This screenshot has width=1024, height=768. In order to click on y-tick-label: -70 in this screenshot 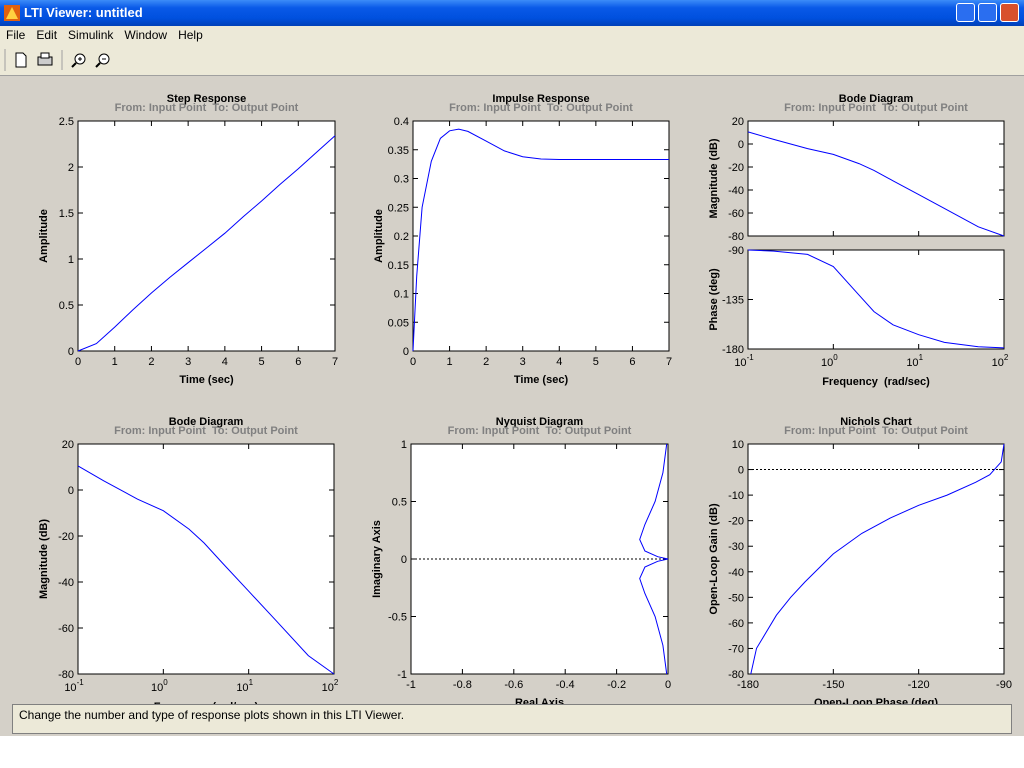, I will do `click(736, 649)`.